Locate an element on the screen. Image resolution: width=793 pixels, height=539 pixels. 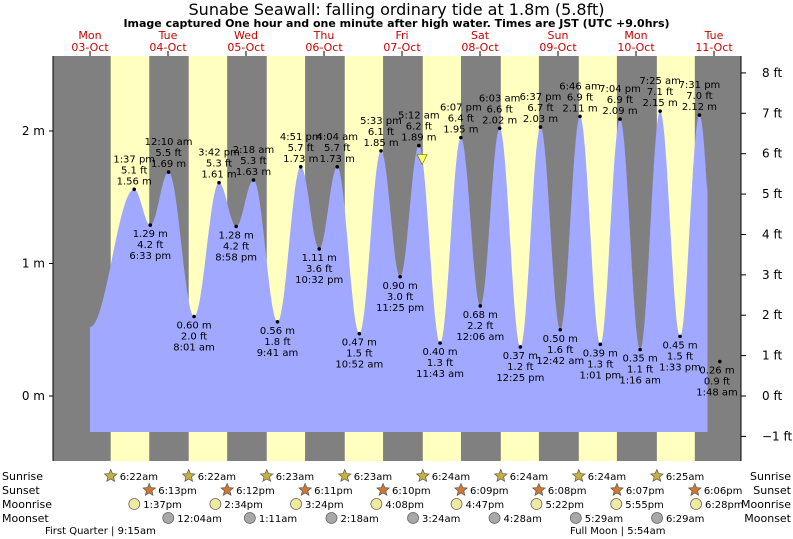
low-tide-height-m: 0.37 m is located at coordinates (520, 356).